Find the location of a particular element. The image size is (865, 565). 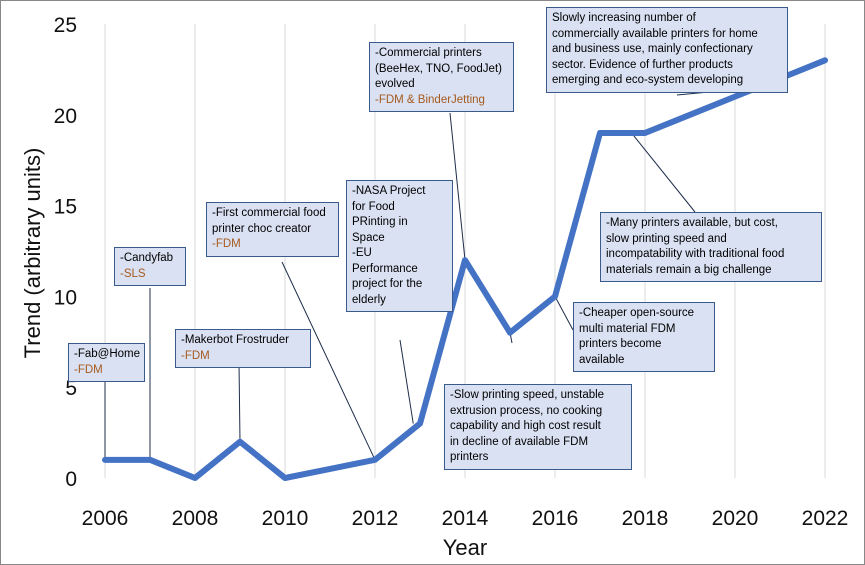

annotation-text: -Candyfab is located at coordinates (147, 258).